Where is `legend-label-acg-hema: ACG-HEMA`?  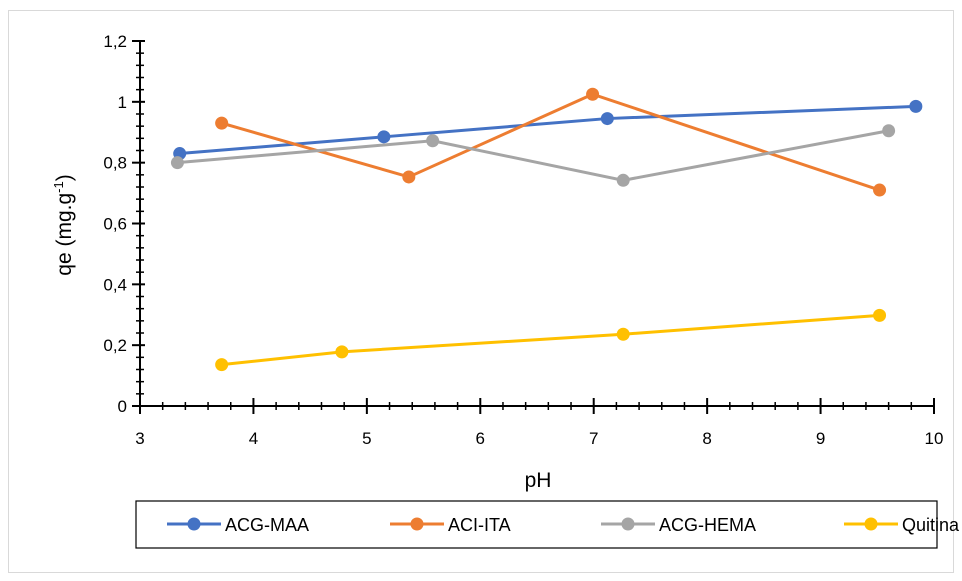
legend-label-acg-hema: ACG-HEMA is located at coordinates (707, 525).